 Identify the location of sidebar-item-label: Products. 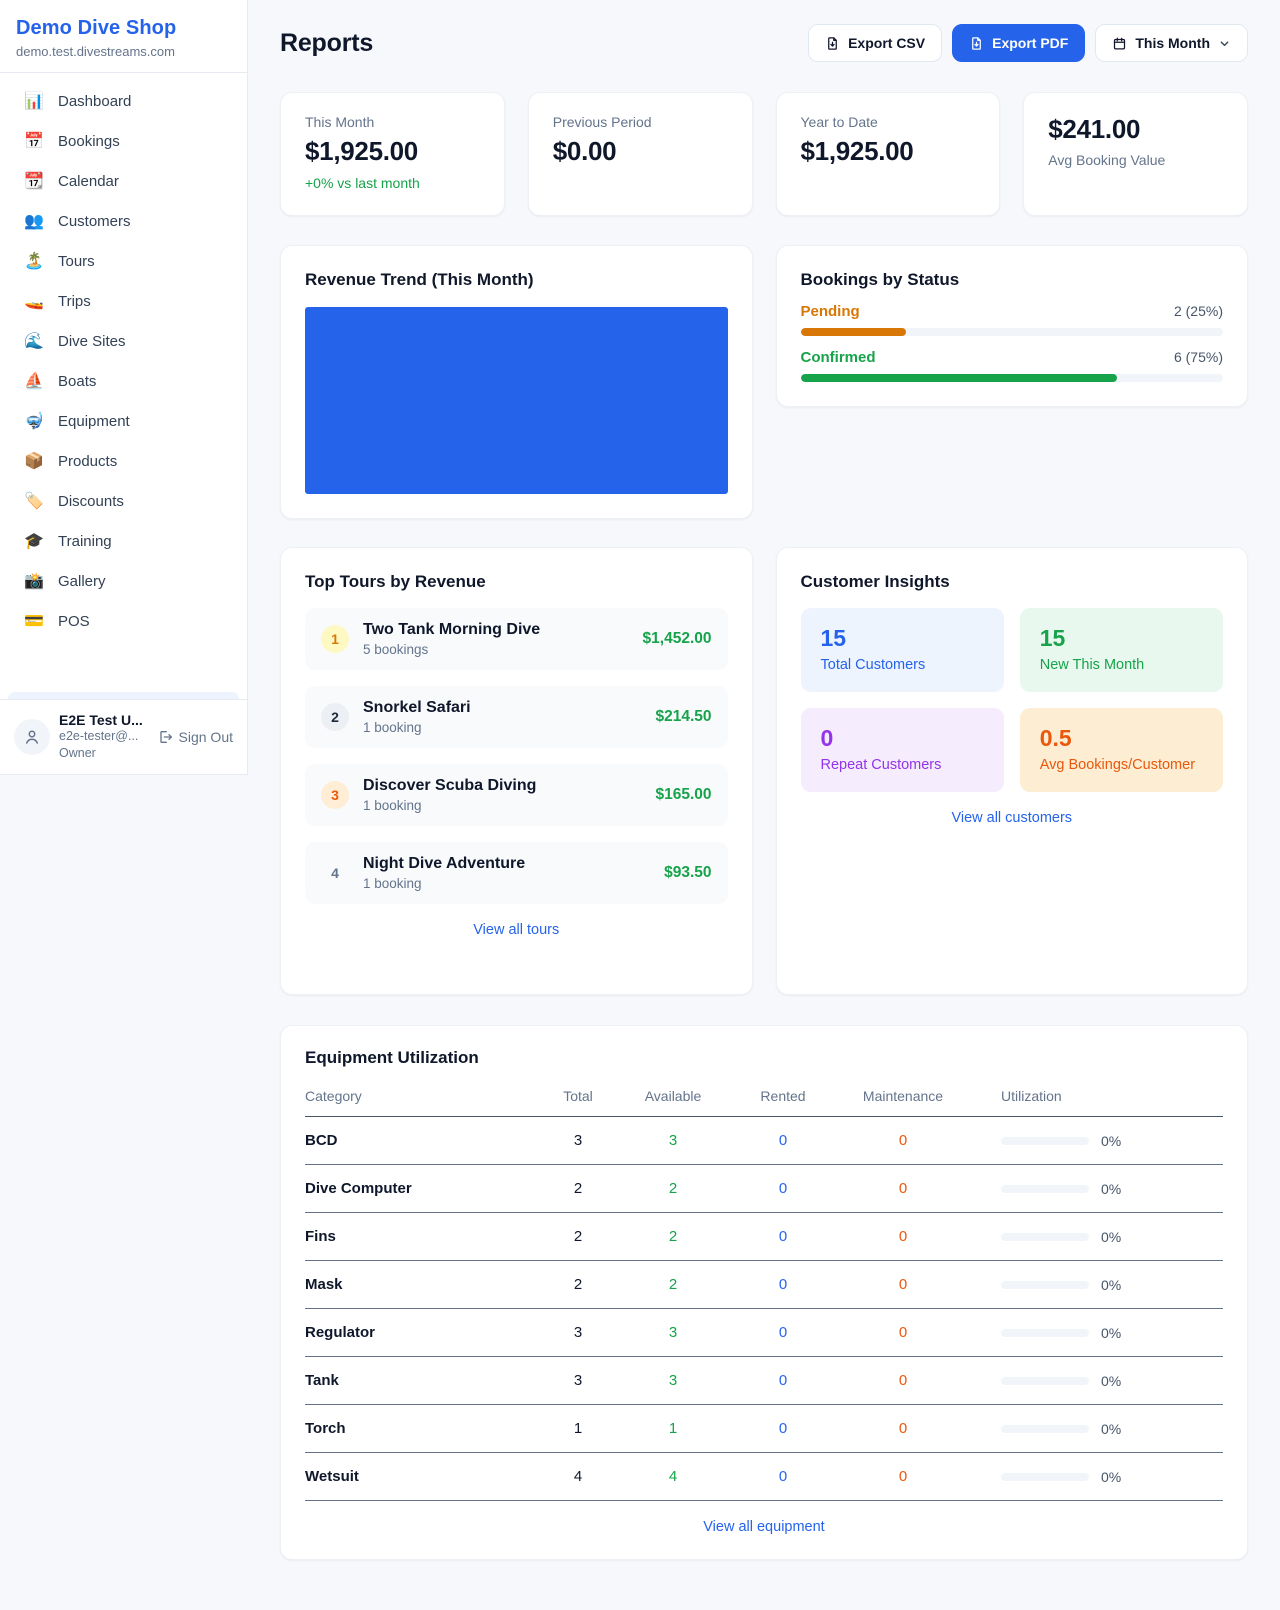
(88, 461).